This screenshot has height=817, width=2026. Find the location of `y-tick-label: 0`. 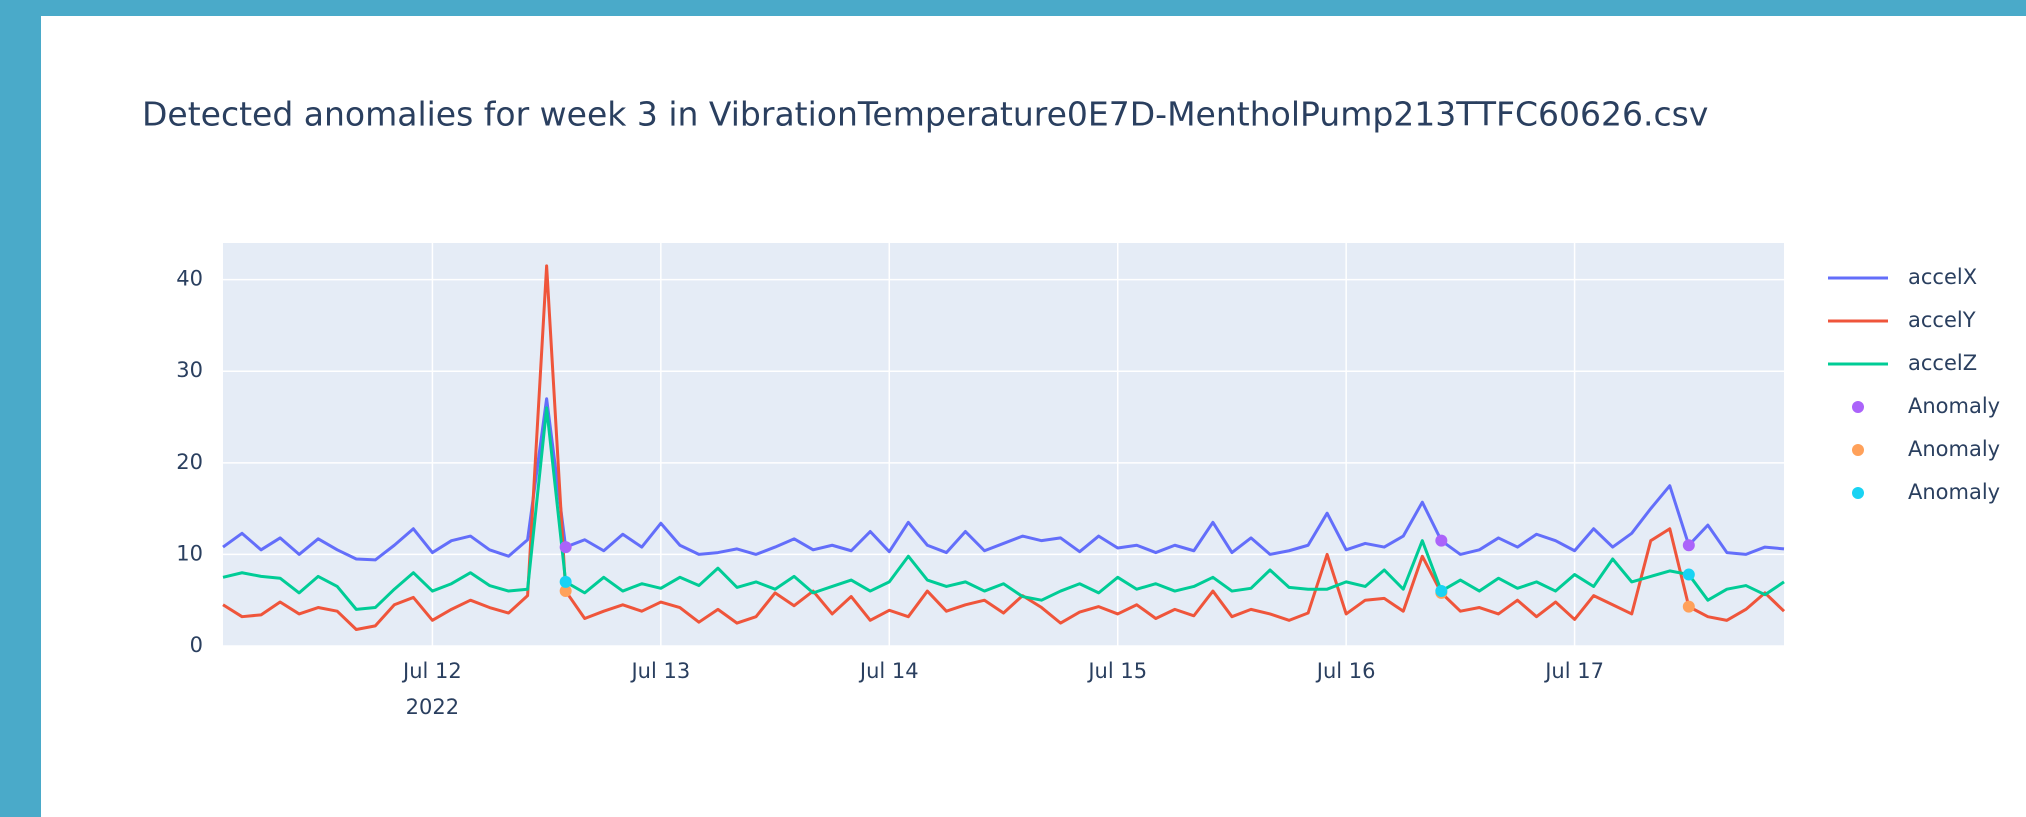

y-tick-label: 0 is located at coordinates (196, 645).